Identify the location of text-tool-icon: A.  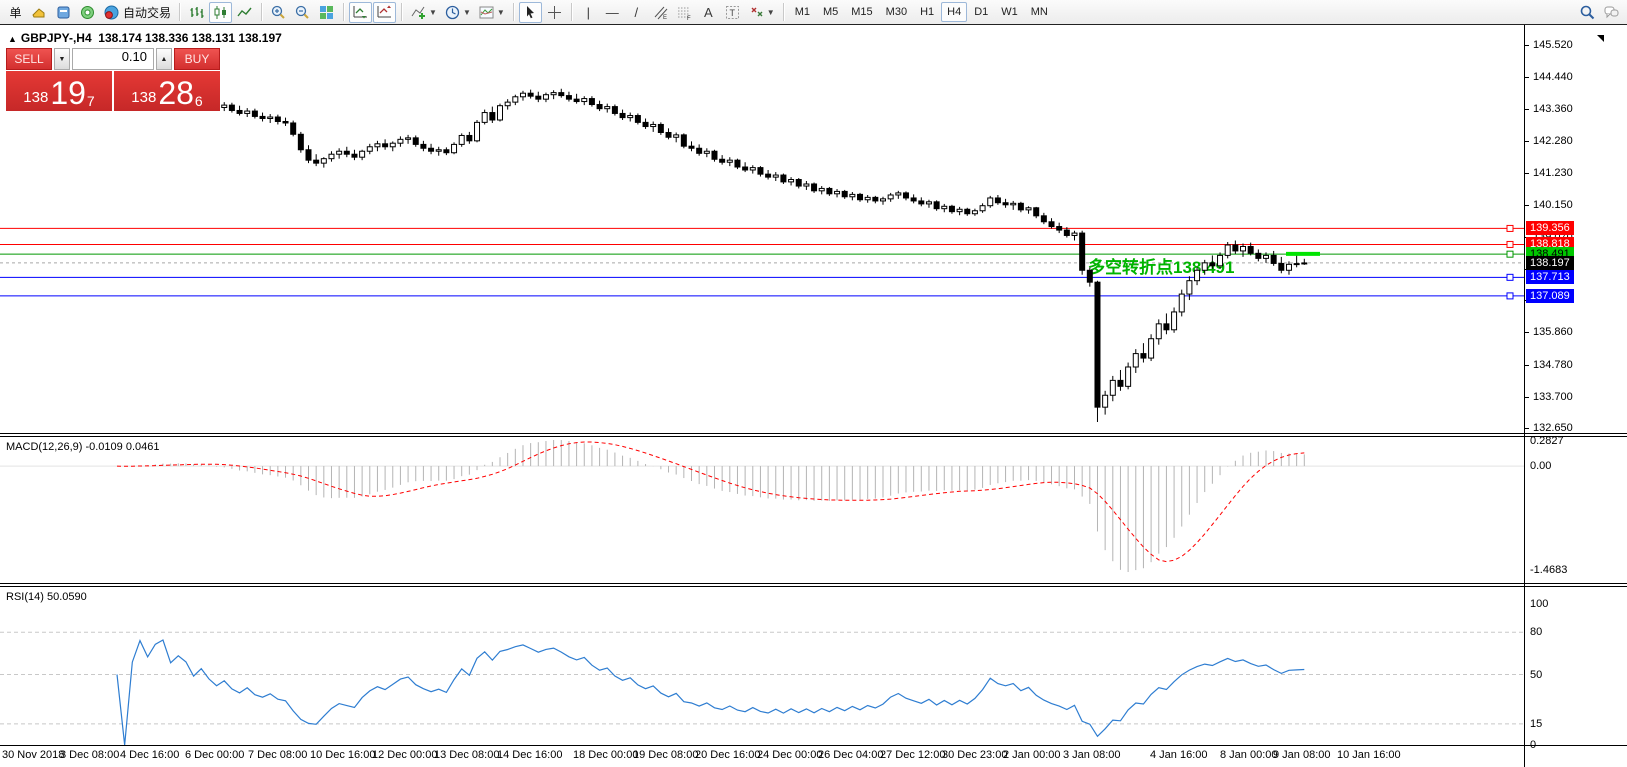
(708, 12).